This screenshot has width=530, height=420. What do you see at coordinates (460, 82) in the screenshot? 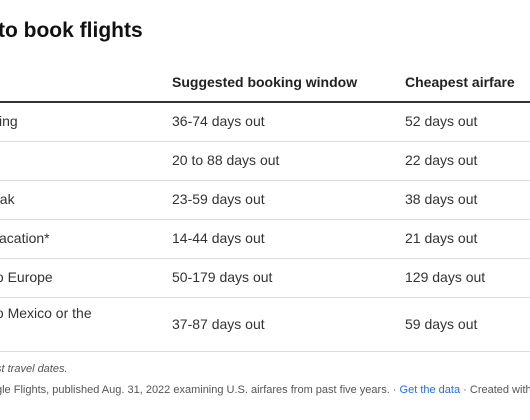
I see `header-cheapest-airfare: Cheapest airfare` at bounding box center [460, 82].